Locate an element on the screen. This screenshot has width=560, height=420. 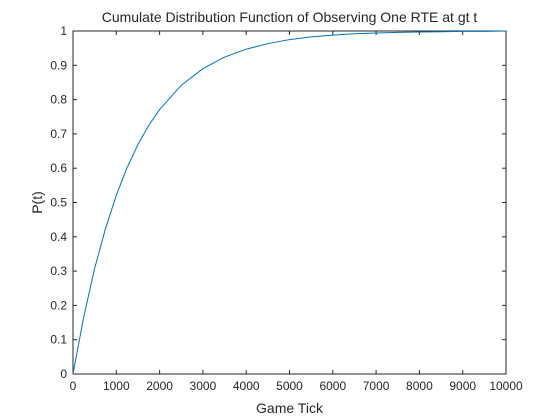
x-tick-label: 0 is located at coordinates (73, 386).